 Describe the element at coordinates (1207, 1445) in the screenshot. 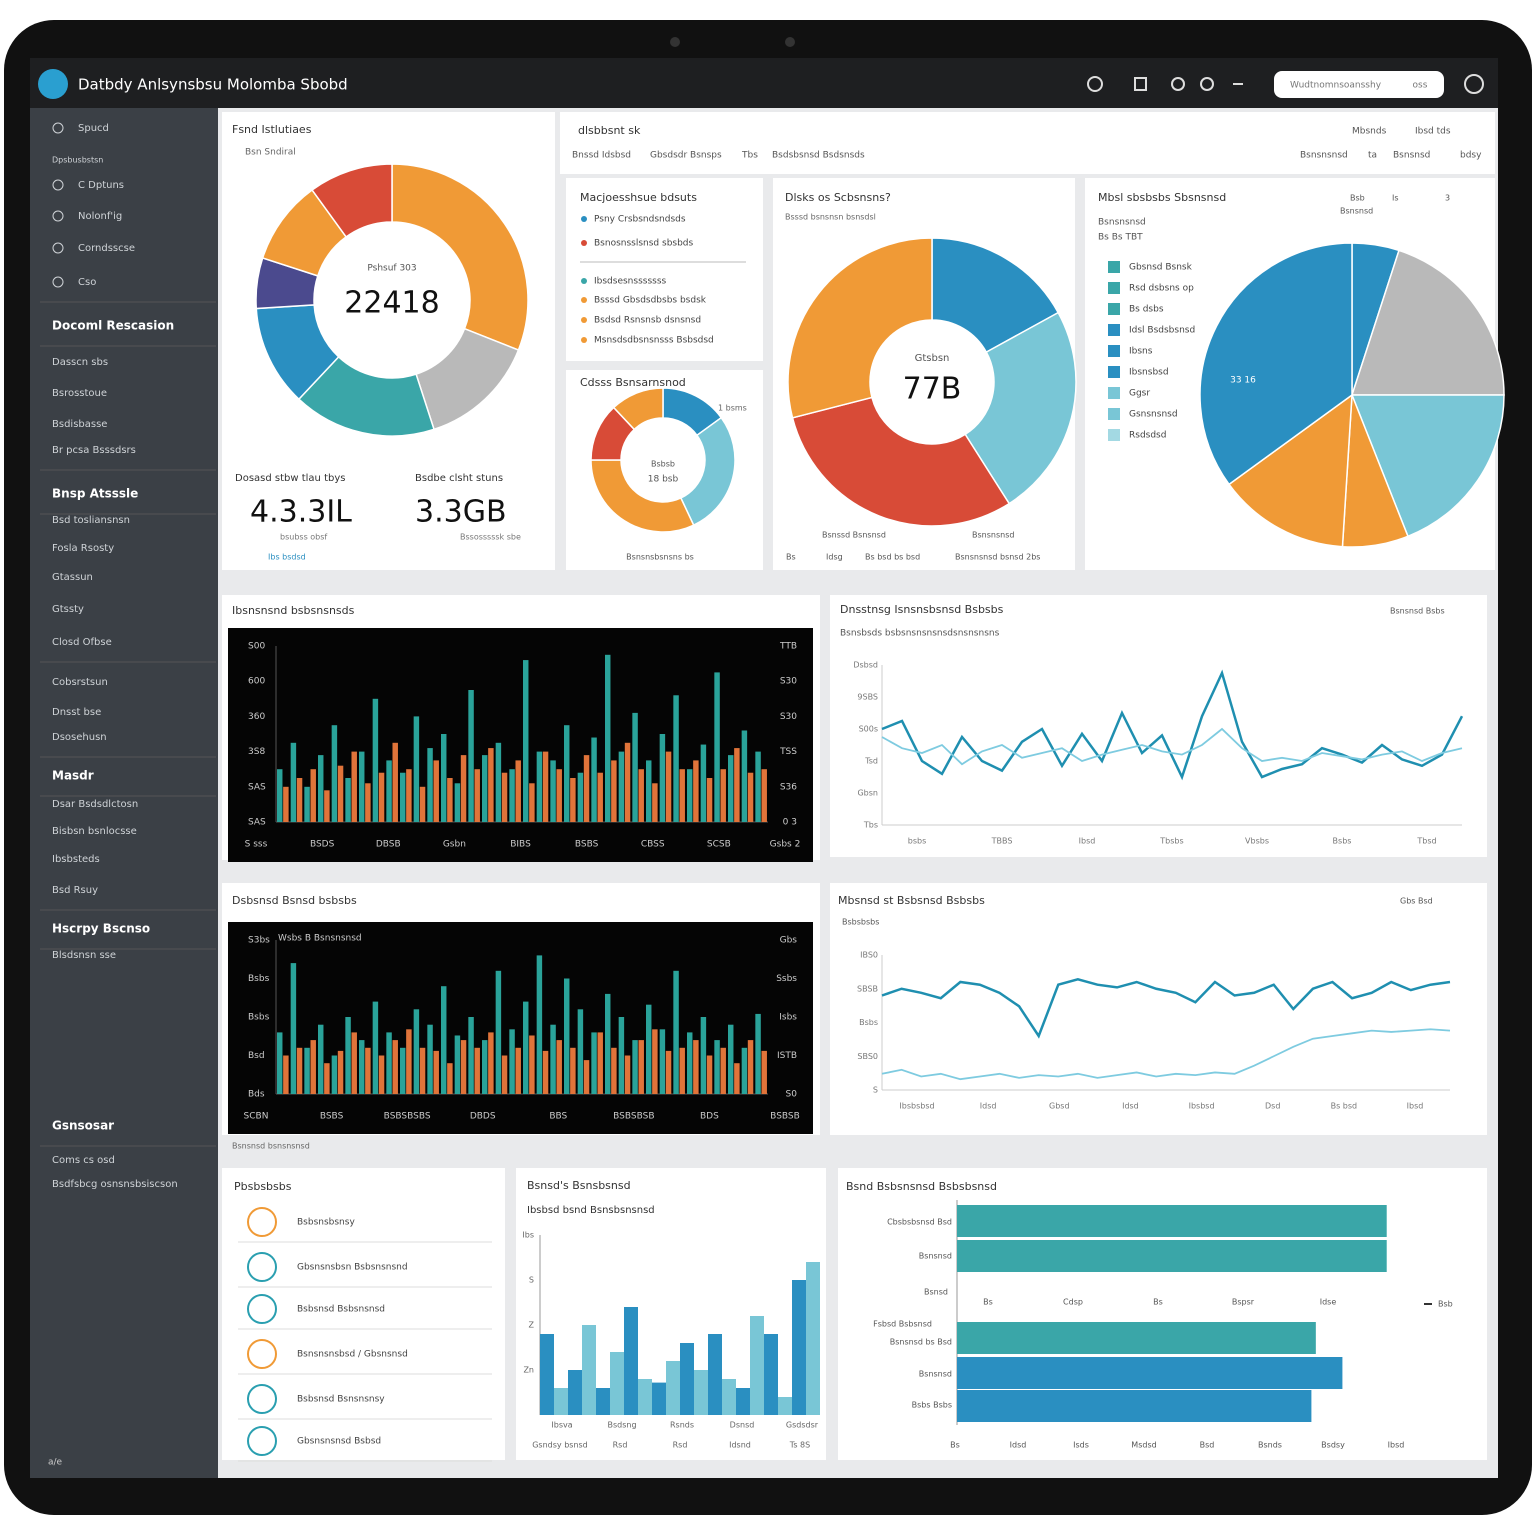

I see `axis-label: Bsd` at that location.